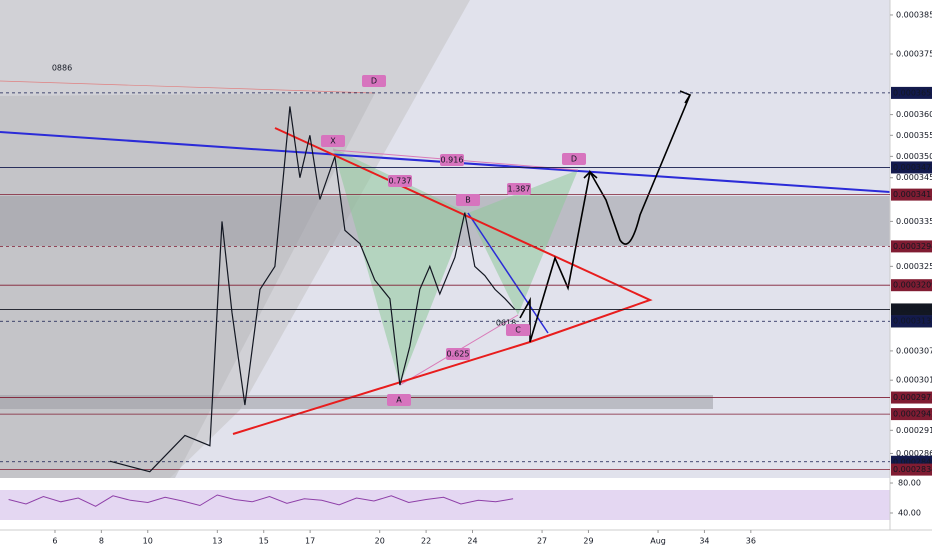 The width and height of the screenshot is (932, 550). What do you see at coordinates (506, 323) in the screenshot?
I see `pattern-label: 0618` at bounding box center [506, 323].